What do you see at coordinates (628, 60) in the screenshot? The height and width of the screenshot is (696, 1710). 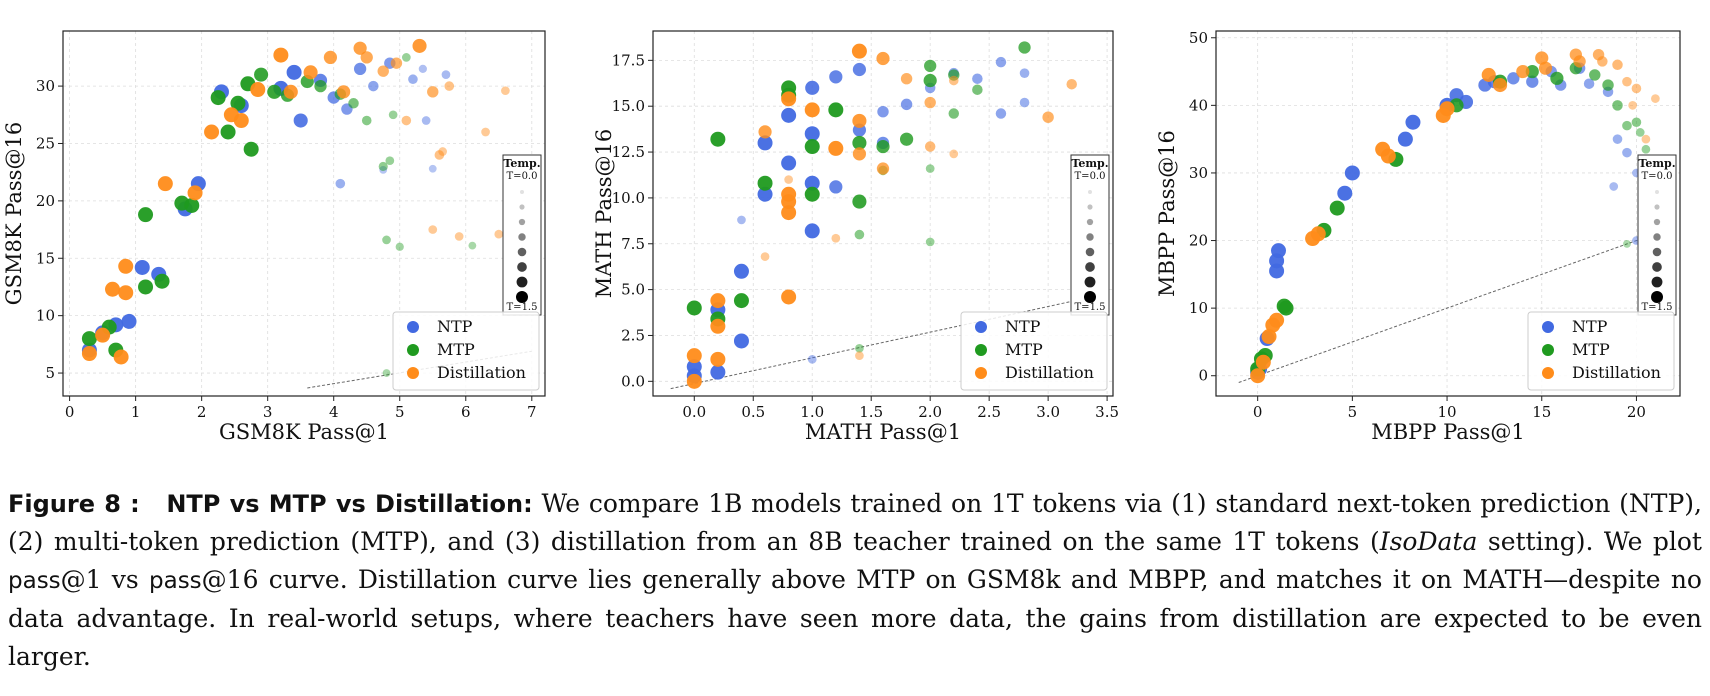 I see `y-tick-label: 17.5` at bounding box center [628, 60].